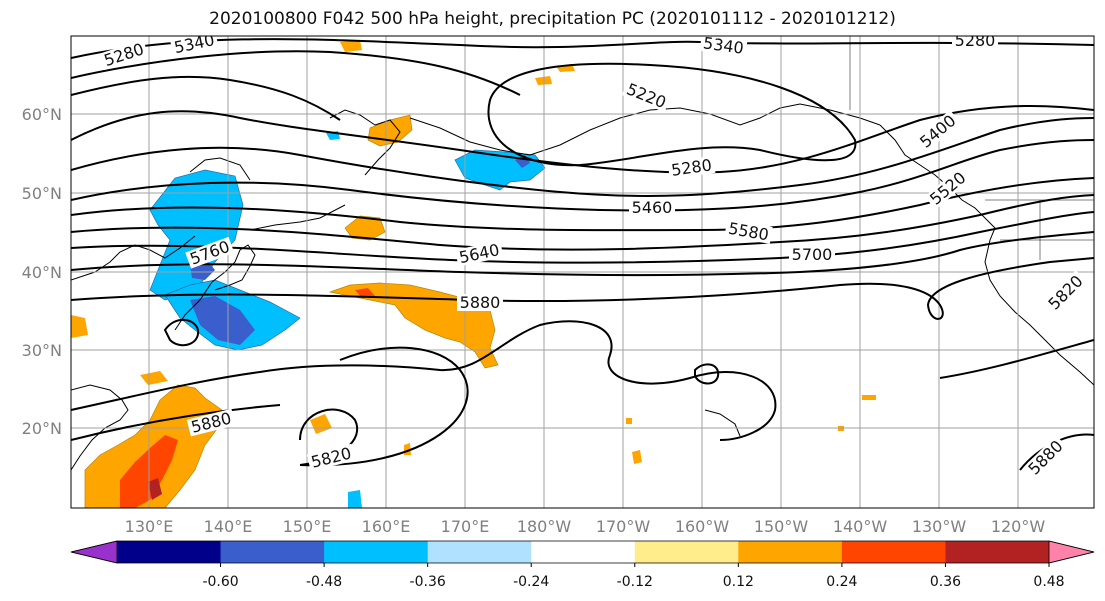 This screenshot has width=1105, height=601. What do you see at coordinates (42, 114) in the screenshot?
I see `latitude-label: 60°N` at bounding box center [42, 114].